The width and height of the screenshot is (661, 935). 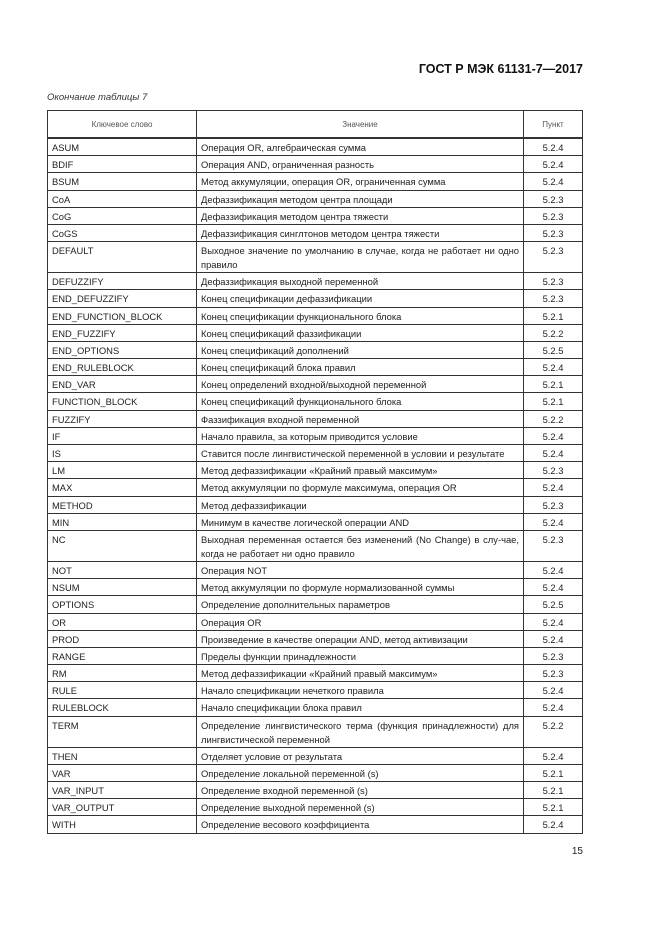 What do you see at coordinates (122, 656) in the screenshot?
I see `keyword-cell: RANGE` at bounding box center [122, 656].